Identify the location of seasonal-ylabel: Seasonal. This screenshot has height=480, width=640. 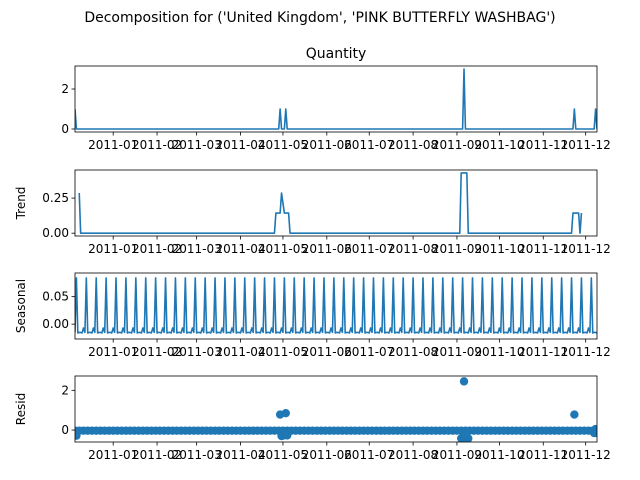
(21, 306).